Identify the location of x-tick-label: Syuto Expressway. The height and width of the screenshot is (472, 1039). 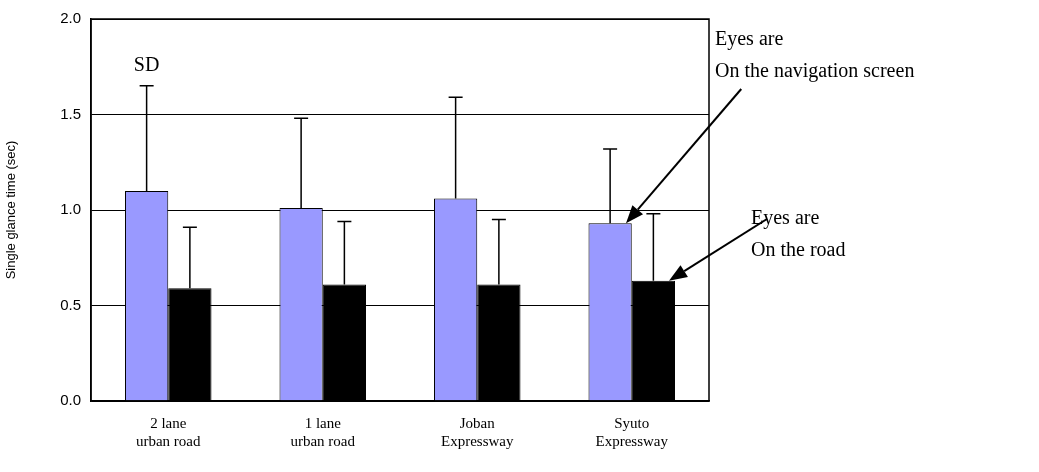
(632, 431).